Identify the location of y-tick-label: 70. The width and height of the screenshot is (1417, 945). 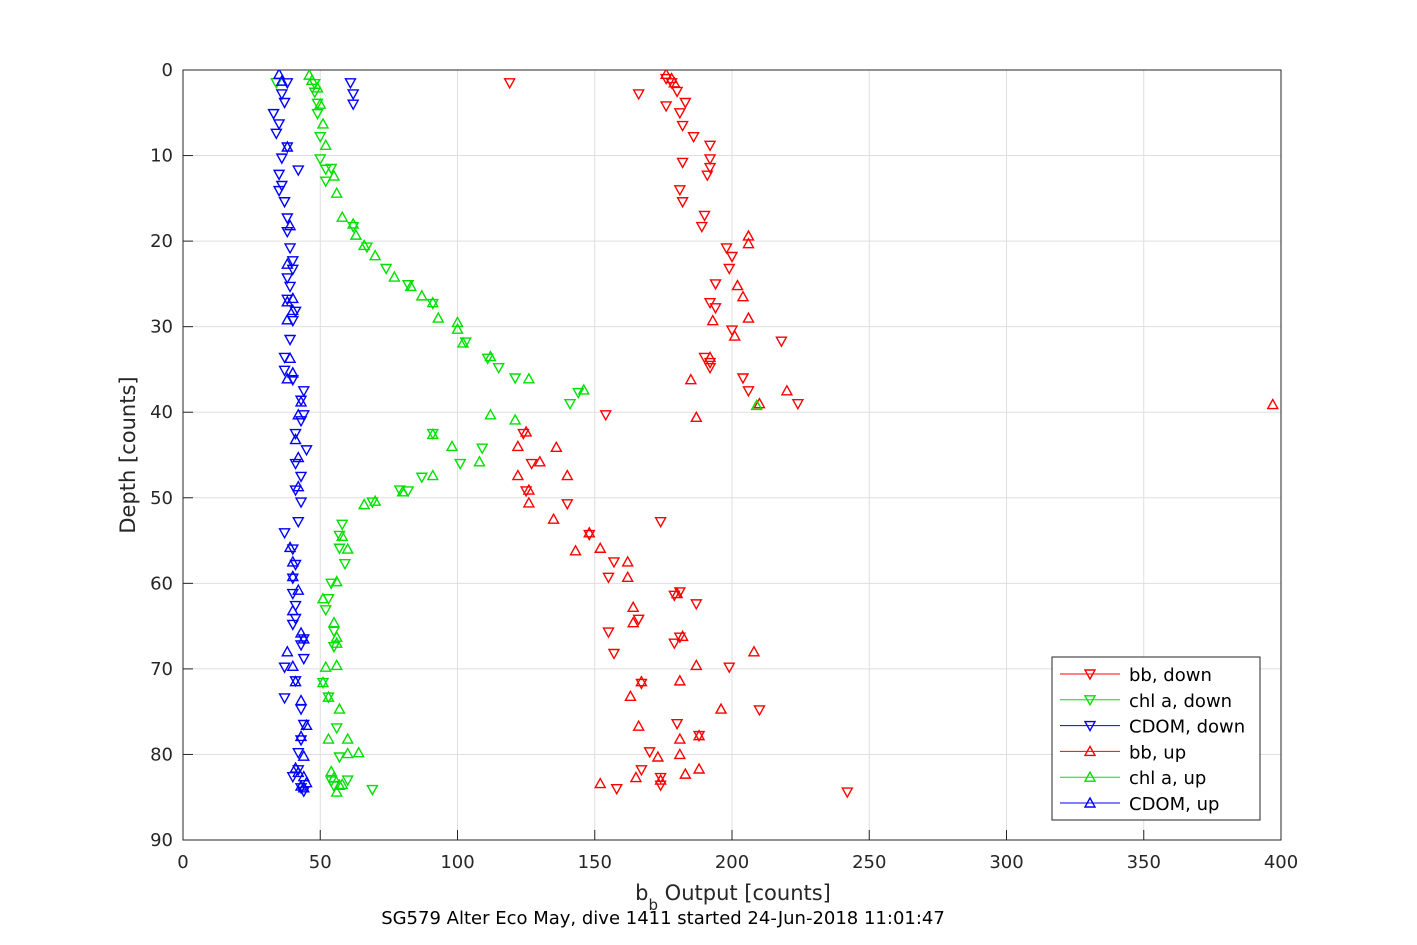
(161, 669).